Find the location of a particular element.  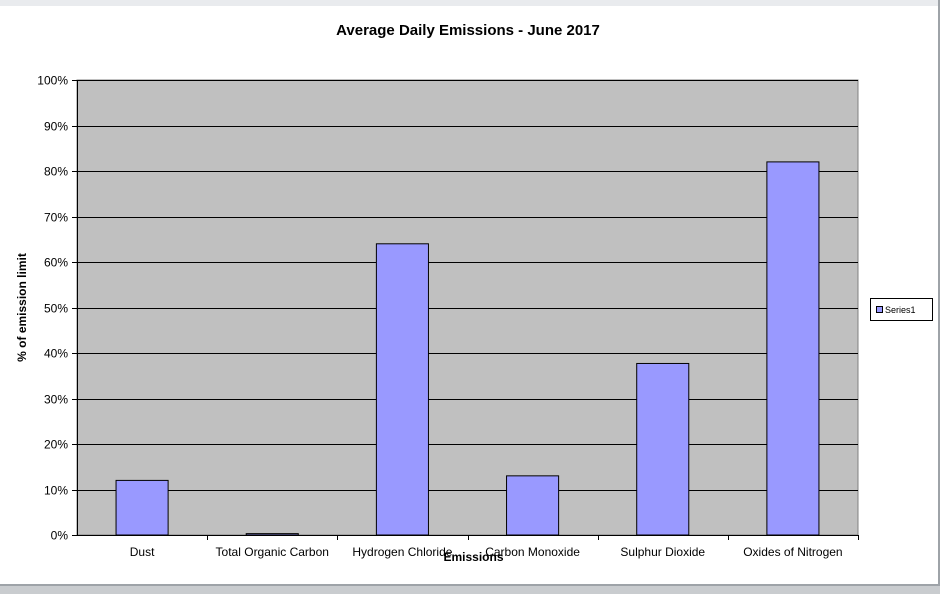

y-tick-label: 60% is located at coordinates (56, 263).